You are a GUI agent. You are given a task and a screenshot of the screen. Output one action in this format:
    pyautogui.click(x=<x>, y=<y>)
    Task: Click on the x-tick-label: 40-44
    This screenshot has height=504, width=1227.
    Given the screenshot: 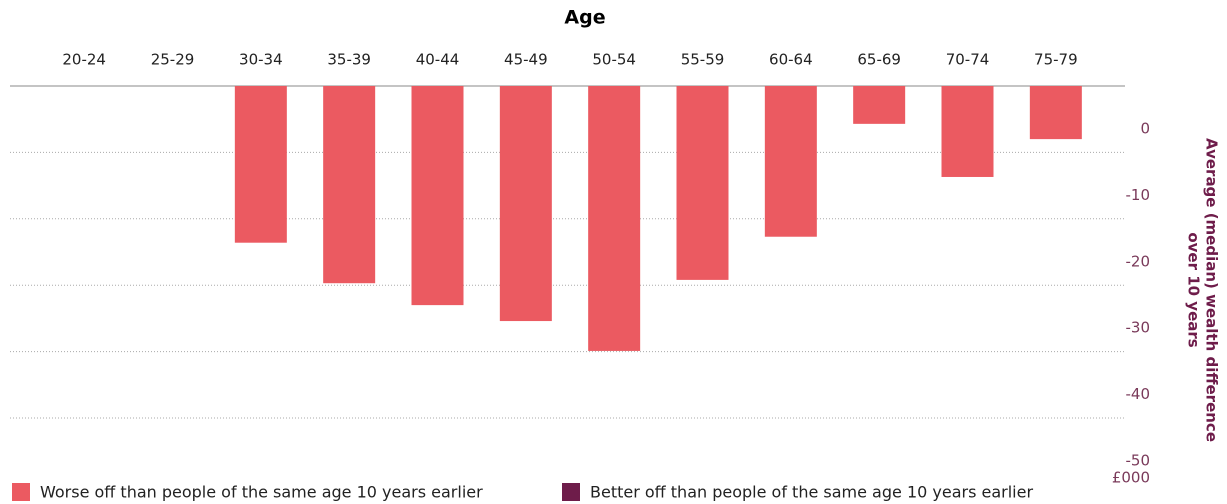 What is the action you would take?
    pyautogui.click(x=438, y=60)
    